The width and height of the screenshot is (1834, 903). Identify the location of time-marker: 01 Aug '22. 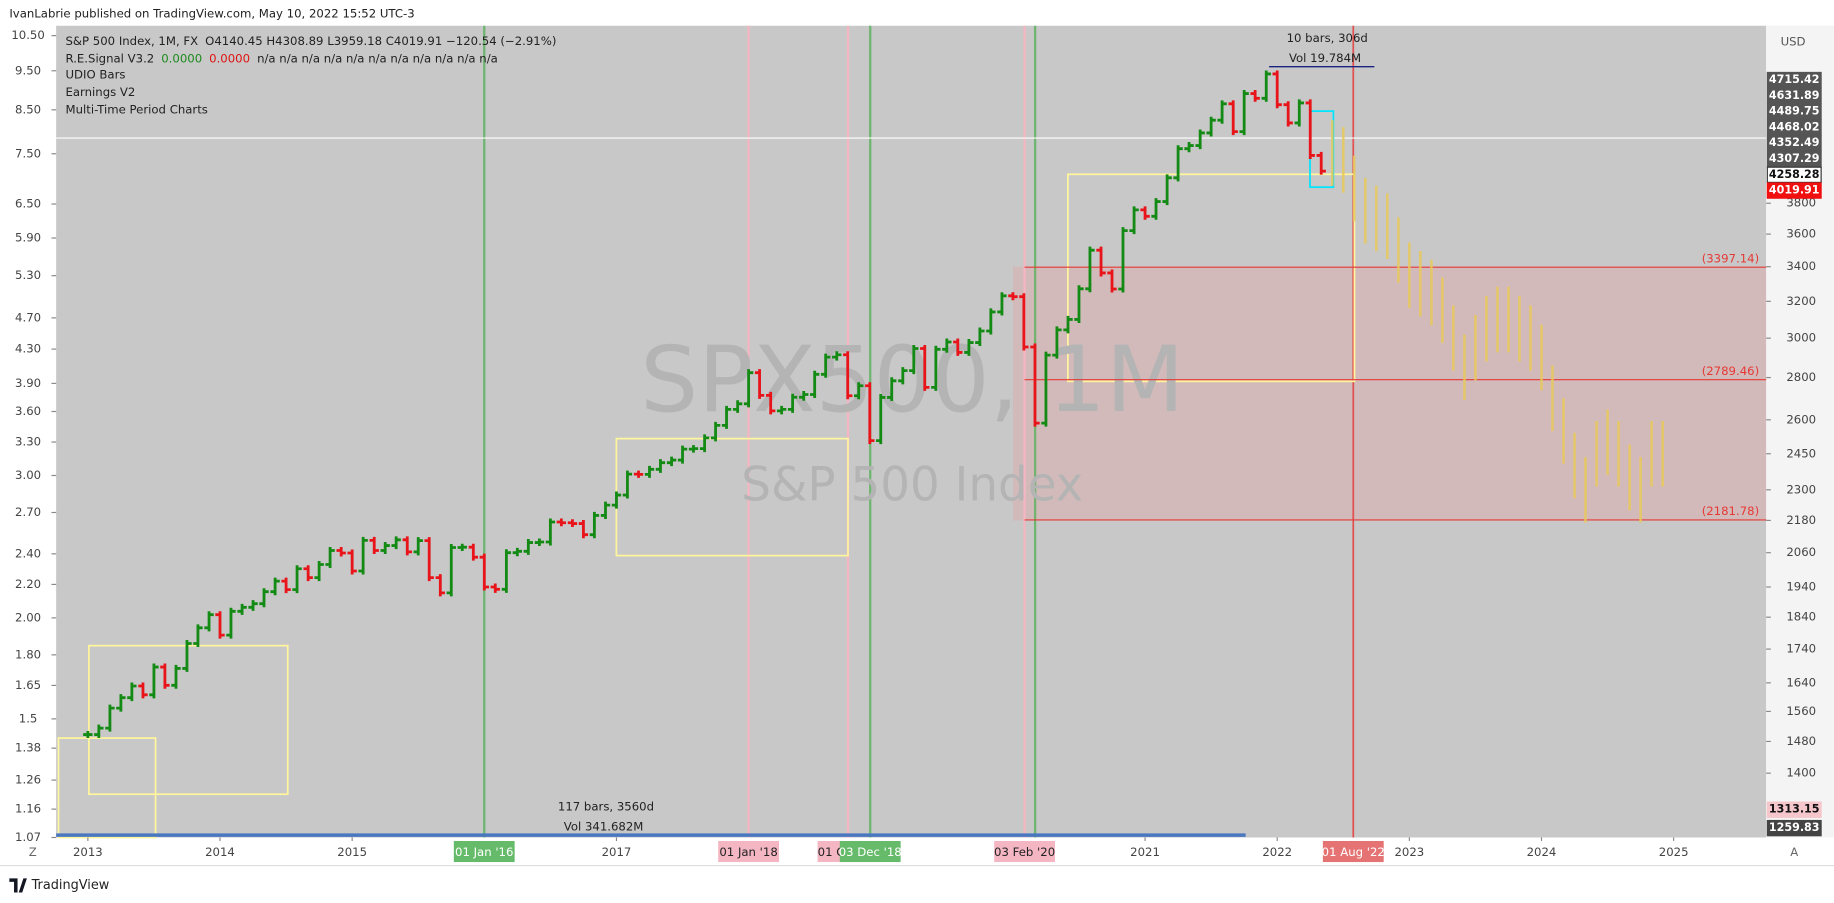
(1353, 852).